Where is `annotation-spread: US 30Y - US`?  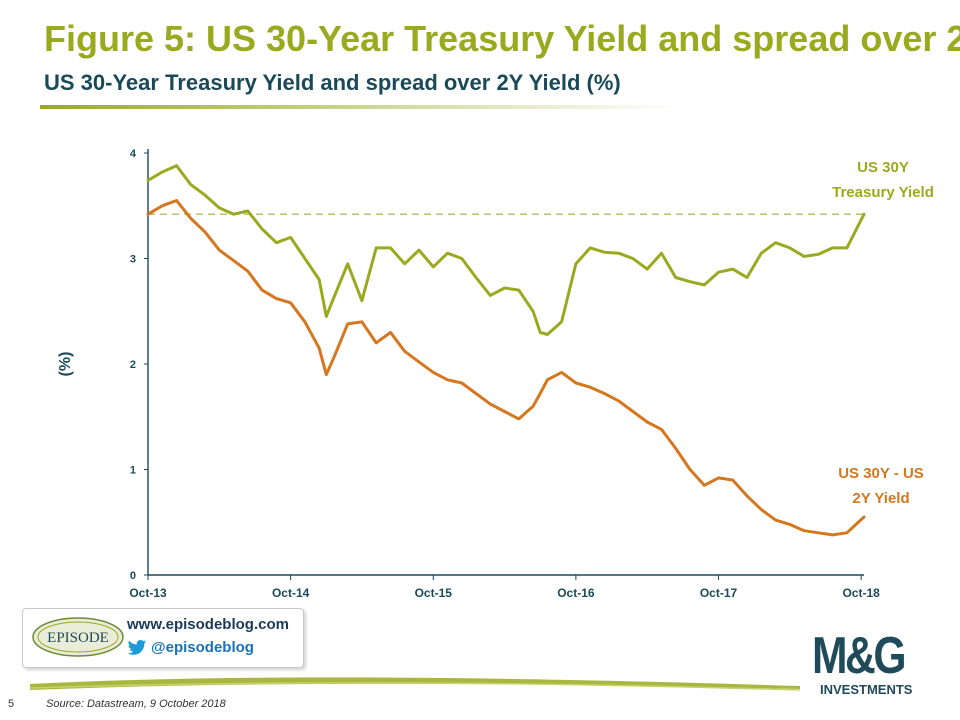
annotation-spread: US 30Y - US is located at coordinates (881, 473).